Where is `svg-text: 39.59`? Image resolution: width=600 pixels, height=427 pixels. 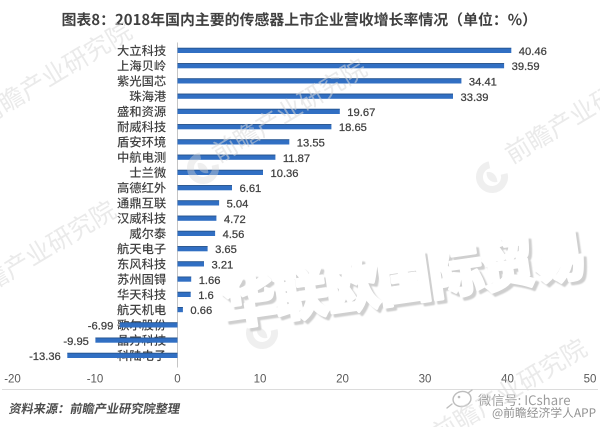
svg-text: 39.59 is located at coordinates (526, 67).